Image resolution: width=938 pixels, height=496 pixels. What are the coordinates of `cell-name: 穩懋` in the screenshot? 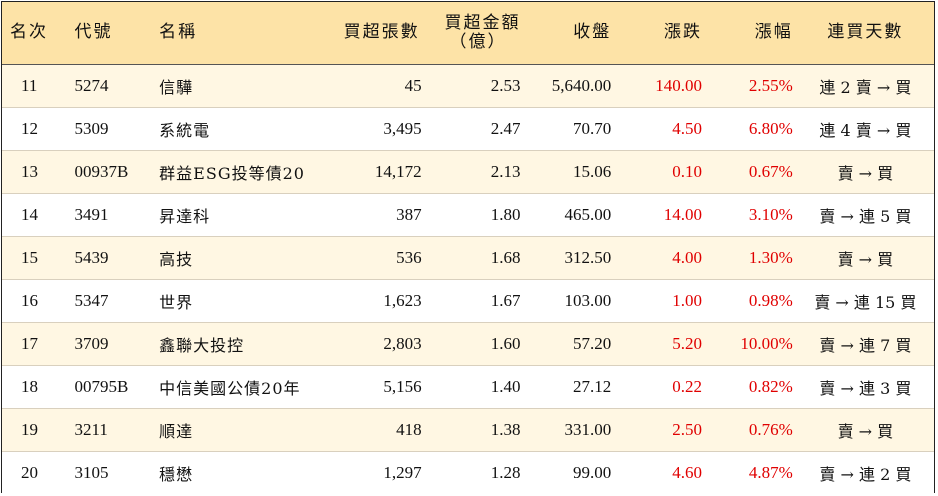 It's located at (222, 472).